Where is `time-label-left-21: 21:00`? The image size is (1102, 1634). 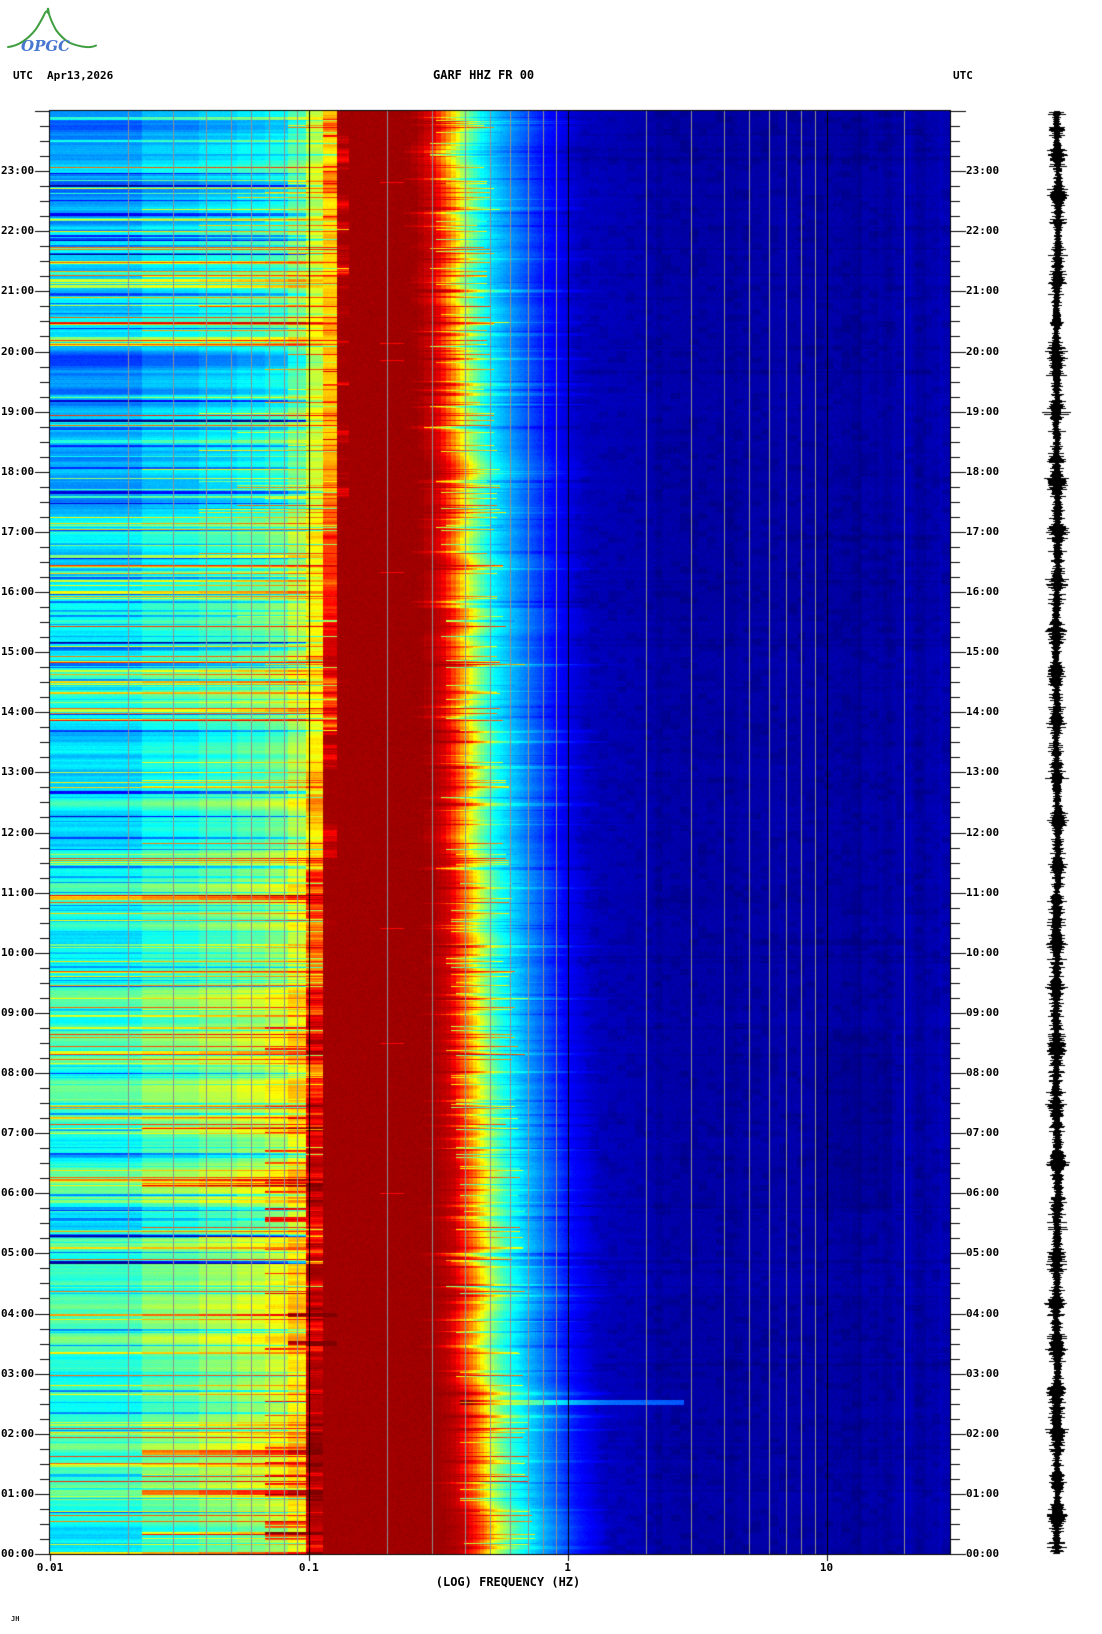
time-label-left-21: 21:00 is located at coordinates (18, 291).